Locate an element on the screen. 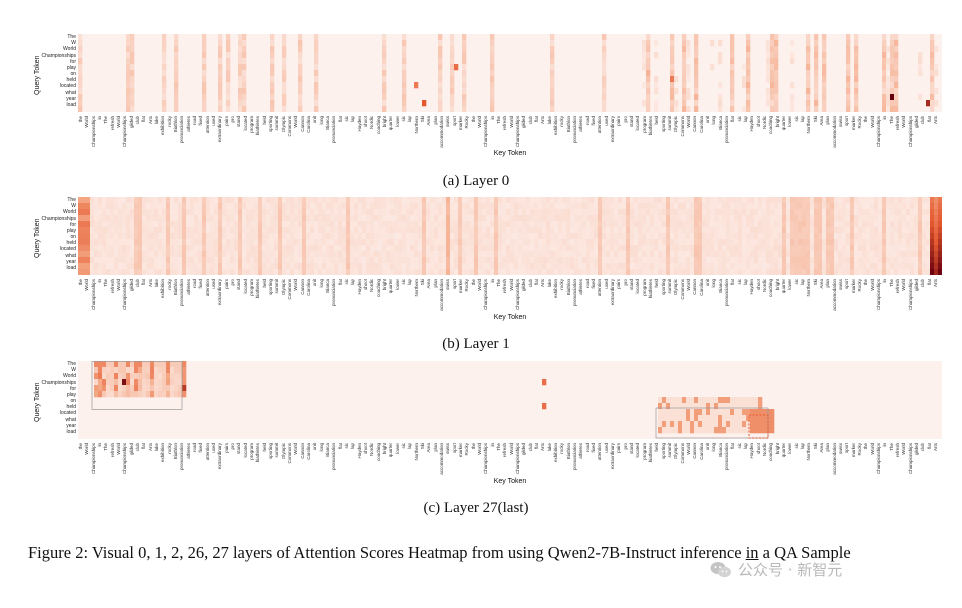  key-token-label: flat is located at coordinates (144, 282).